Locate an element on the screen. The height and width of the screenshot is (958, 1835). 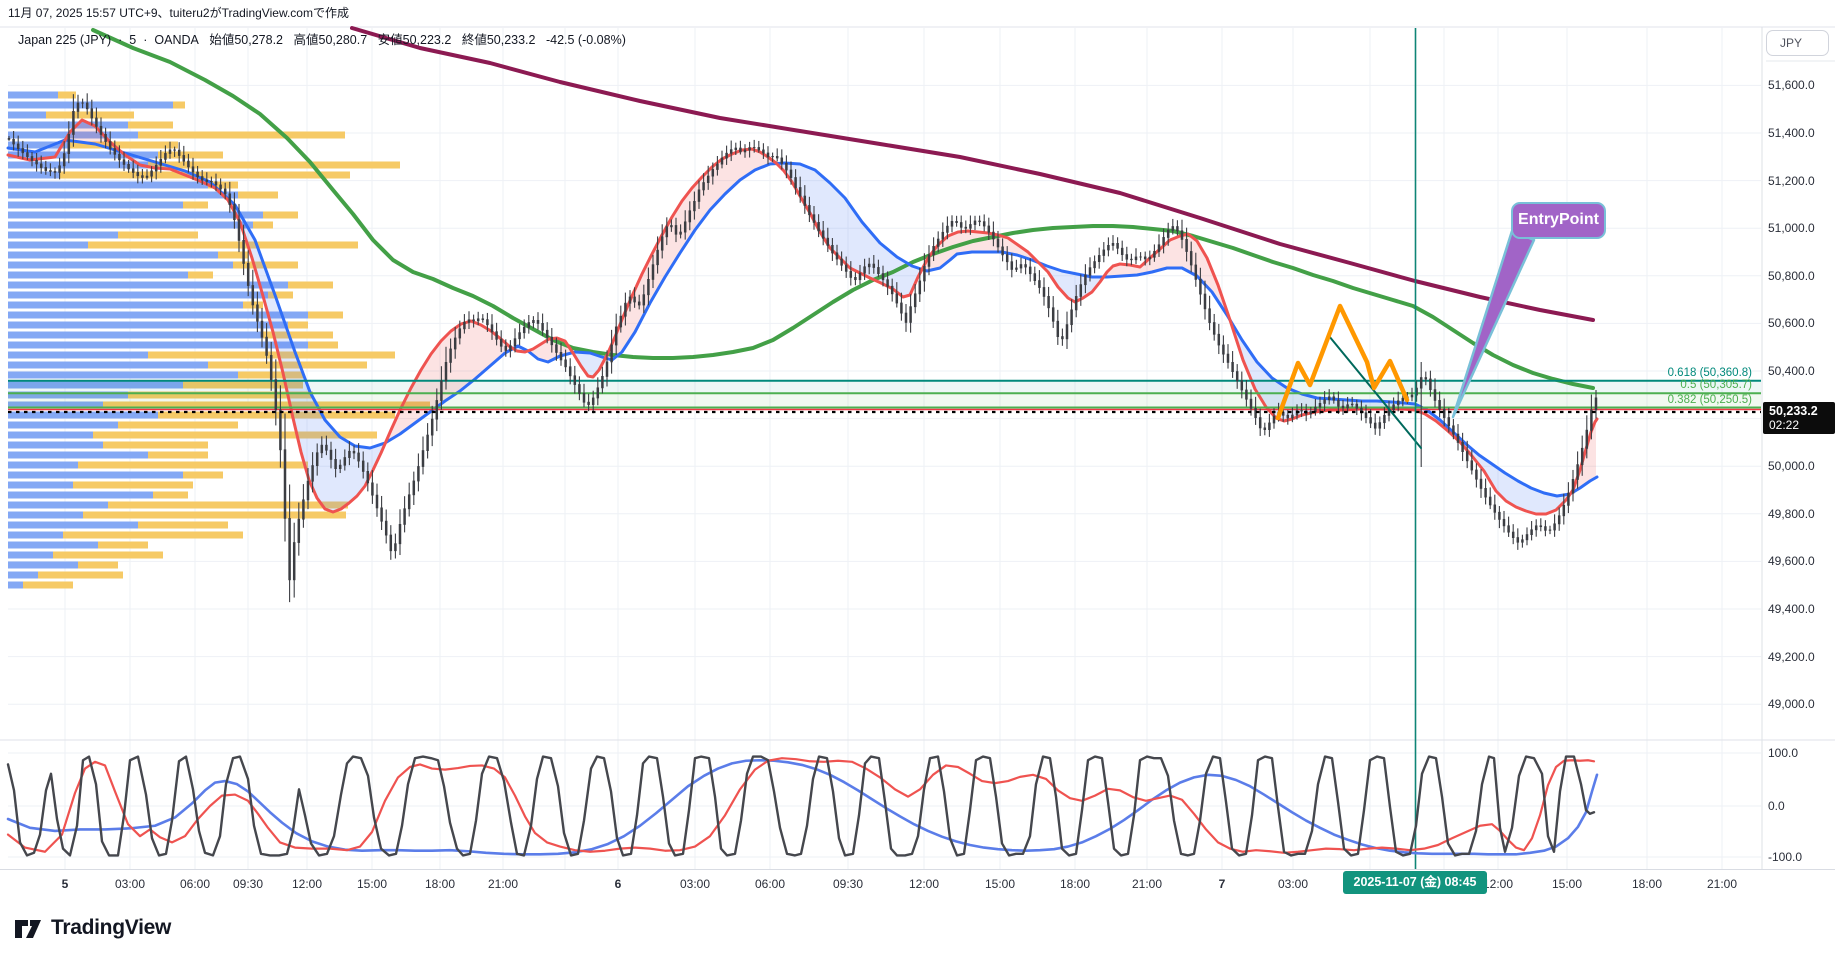
price-tick-label: 51,400.0 is located at coordinates (1791, 133).